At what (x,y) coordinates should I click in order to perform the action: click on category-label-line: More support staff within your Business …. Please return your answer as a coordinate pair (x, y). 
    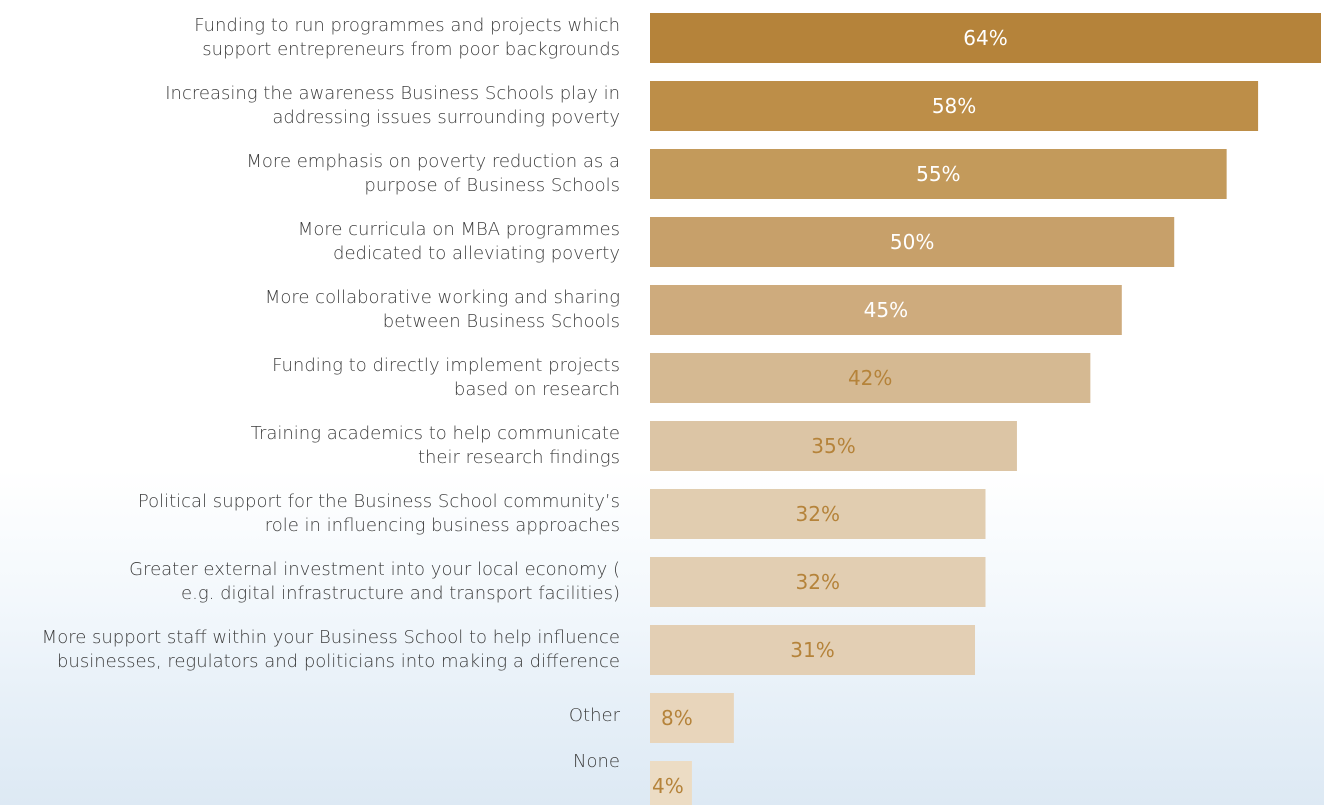
    Looking at the image, I should click on (331, 637).